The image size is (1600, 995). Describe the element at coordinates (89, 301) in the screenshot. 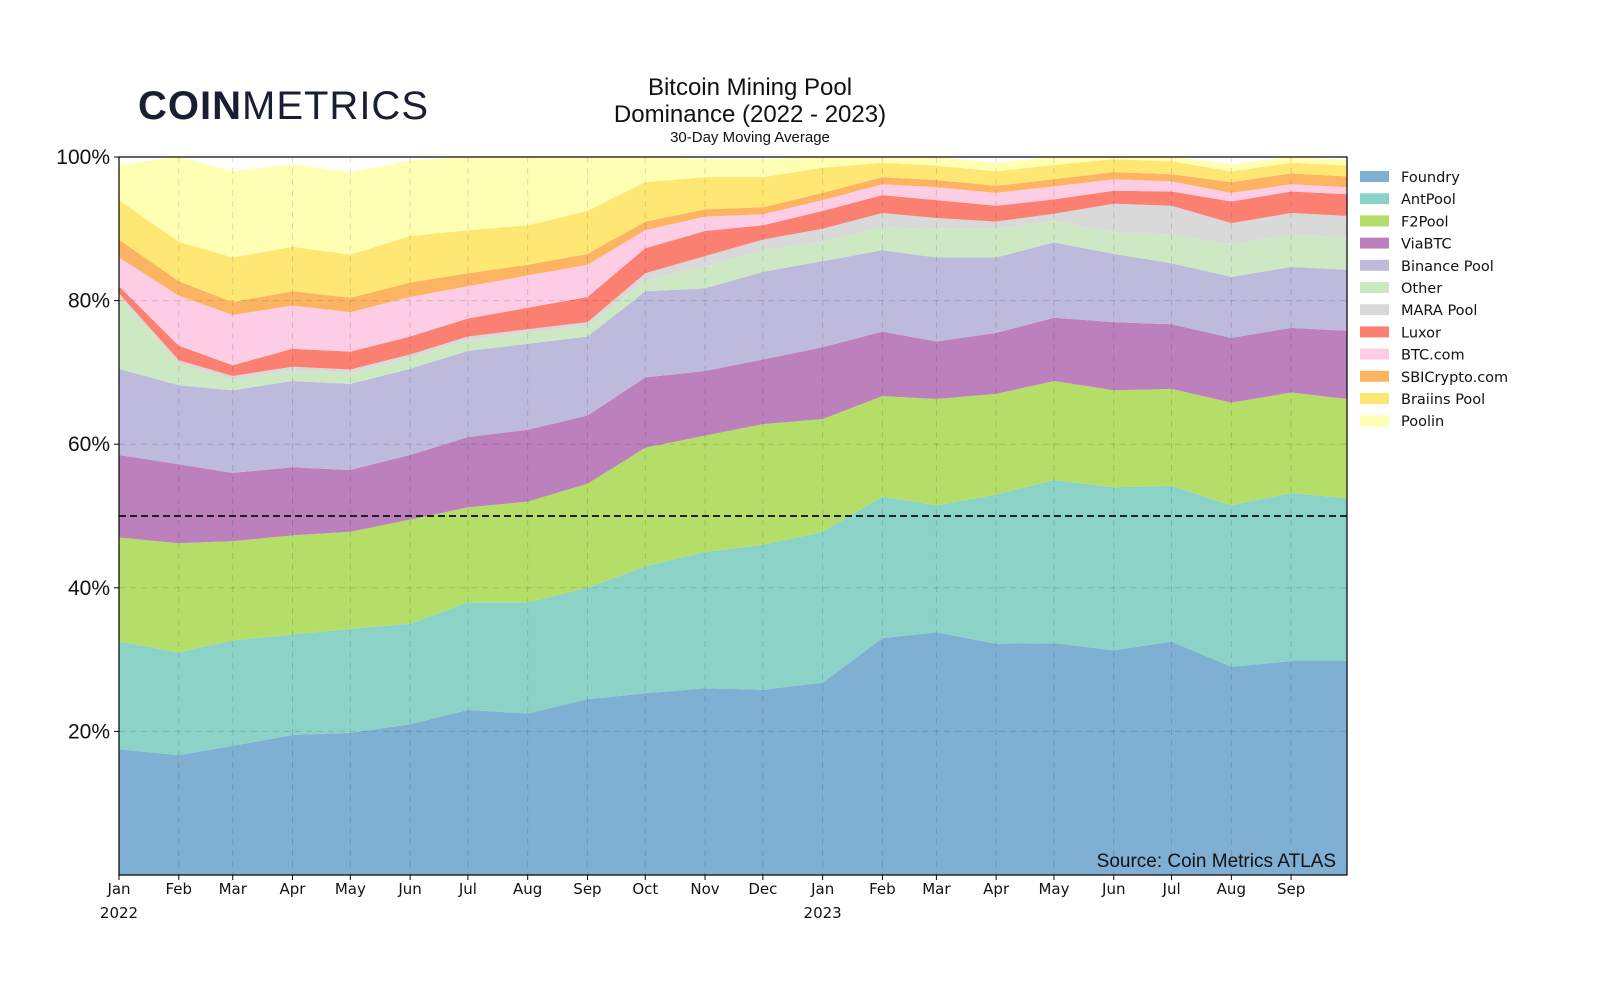

I see `y-tick-label: 80%` at that location.